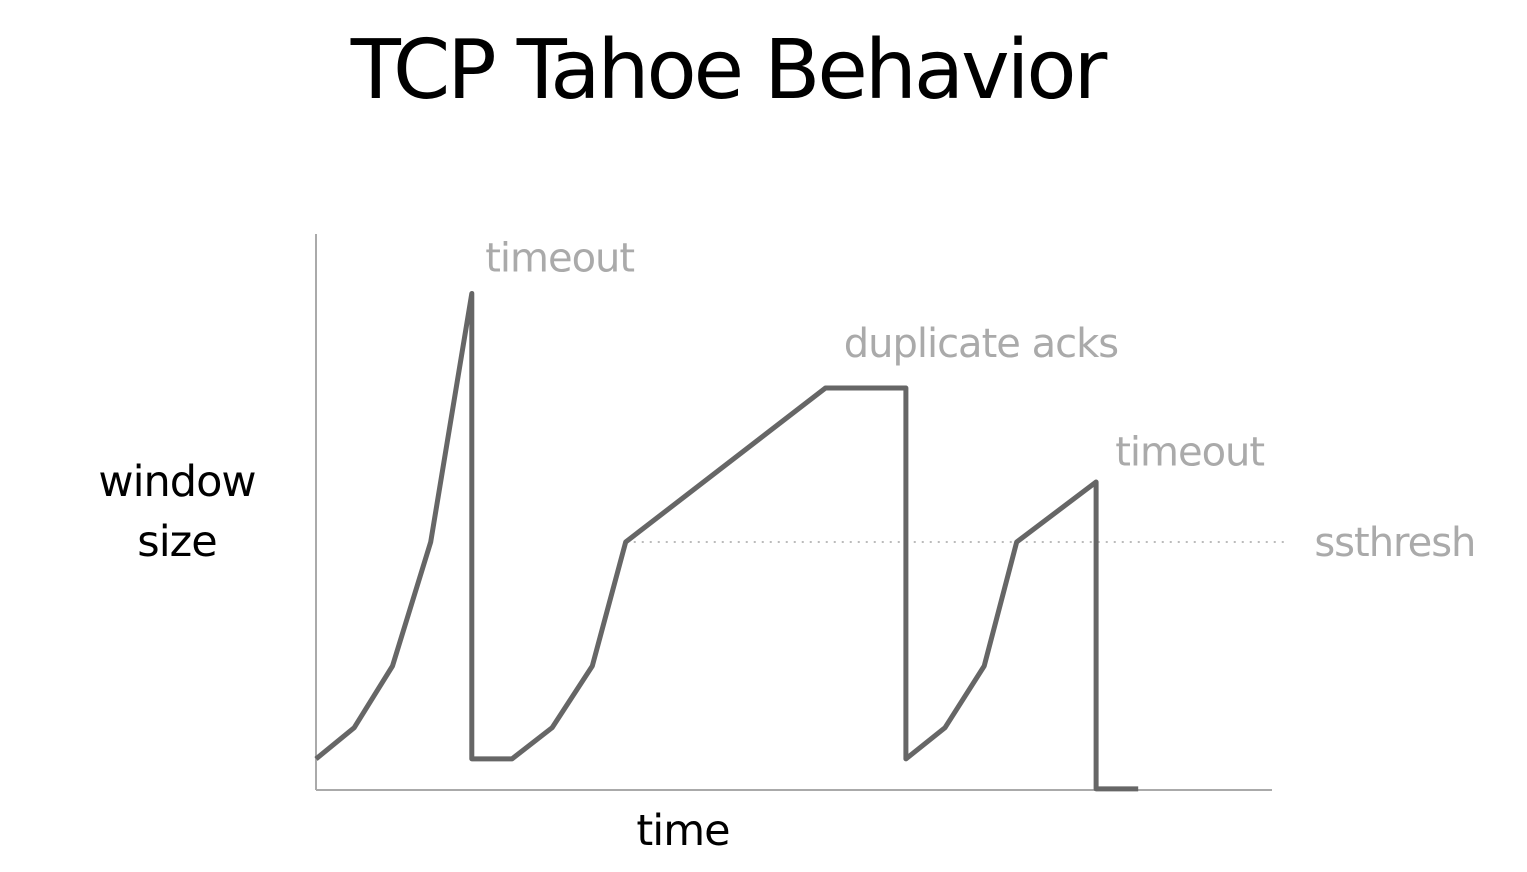 The height and width of the screenshot is (872, 1527). I want to click on x-axis-label: time, so click(683, 831).